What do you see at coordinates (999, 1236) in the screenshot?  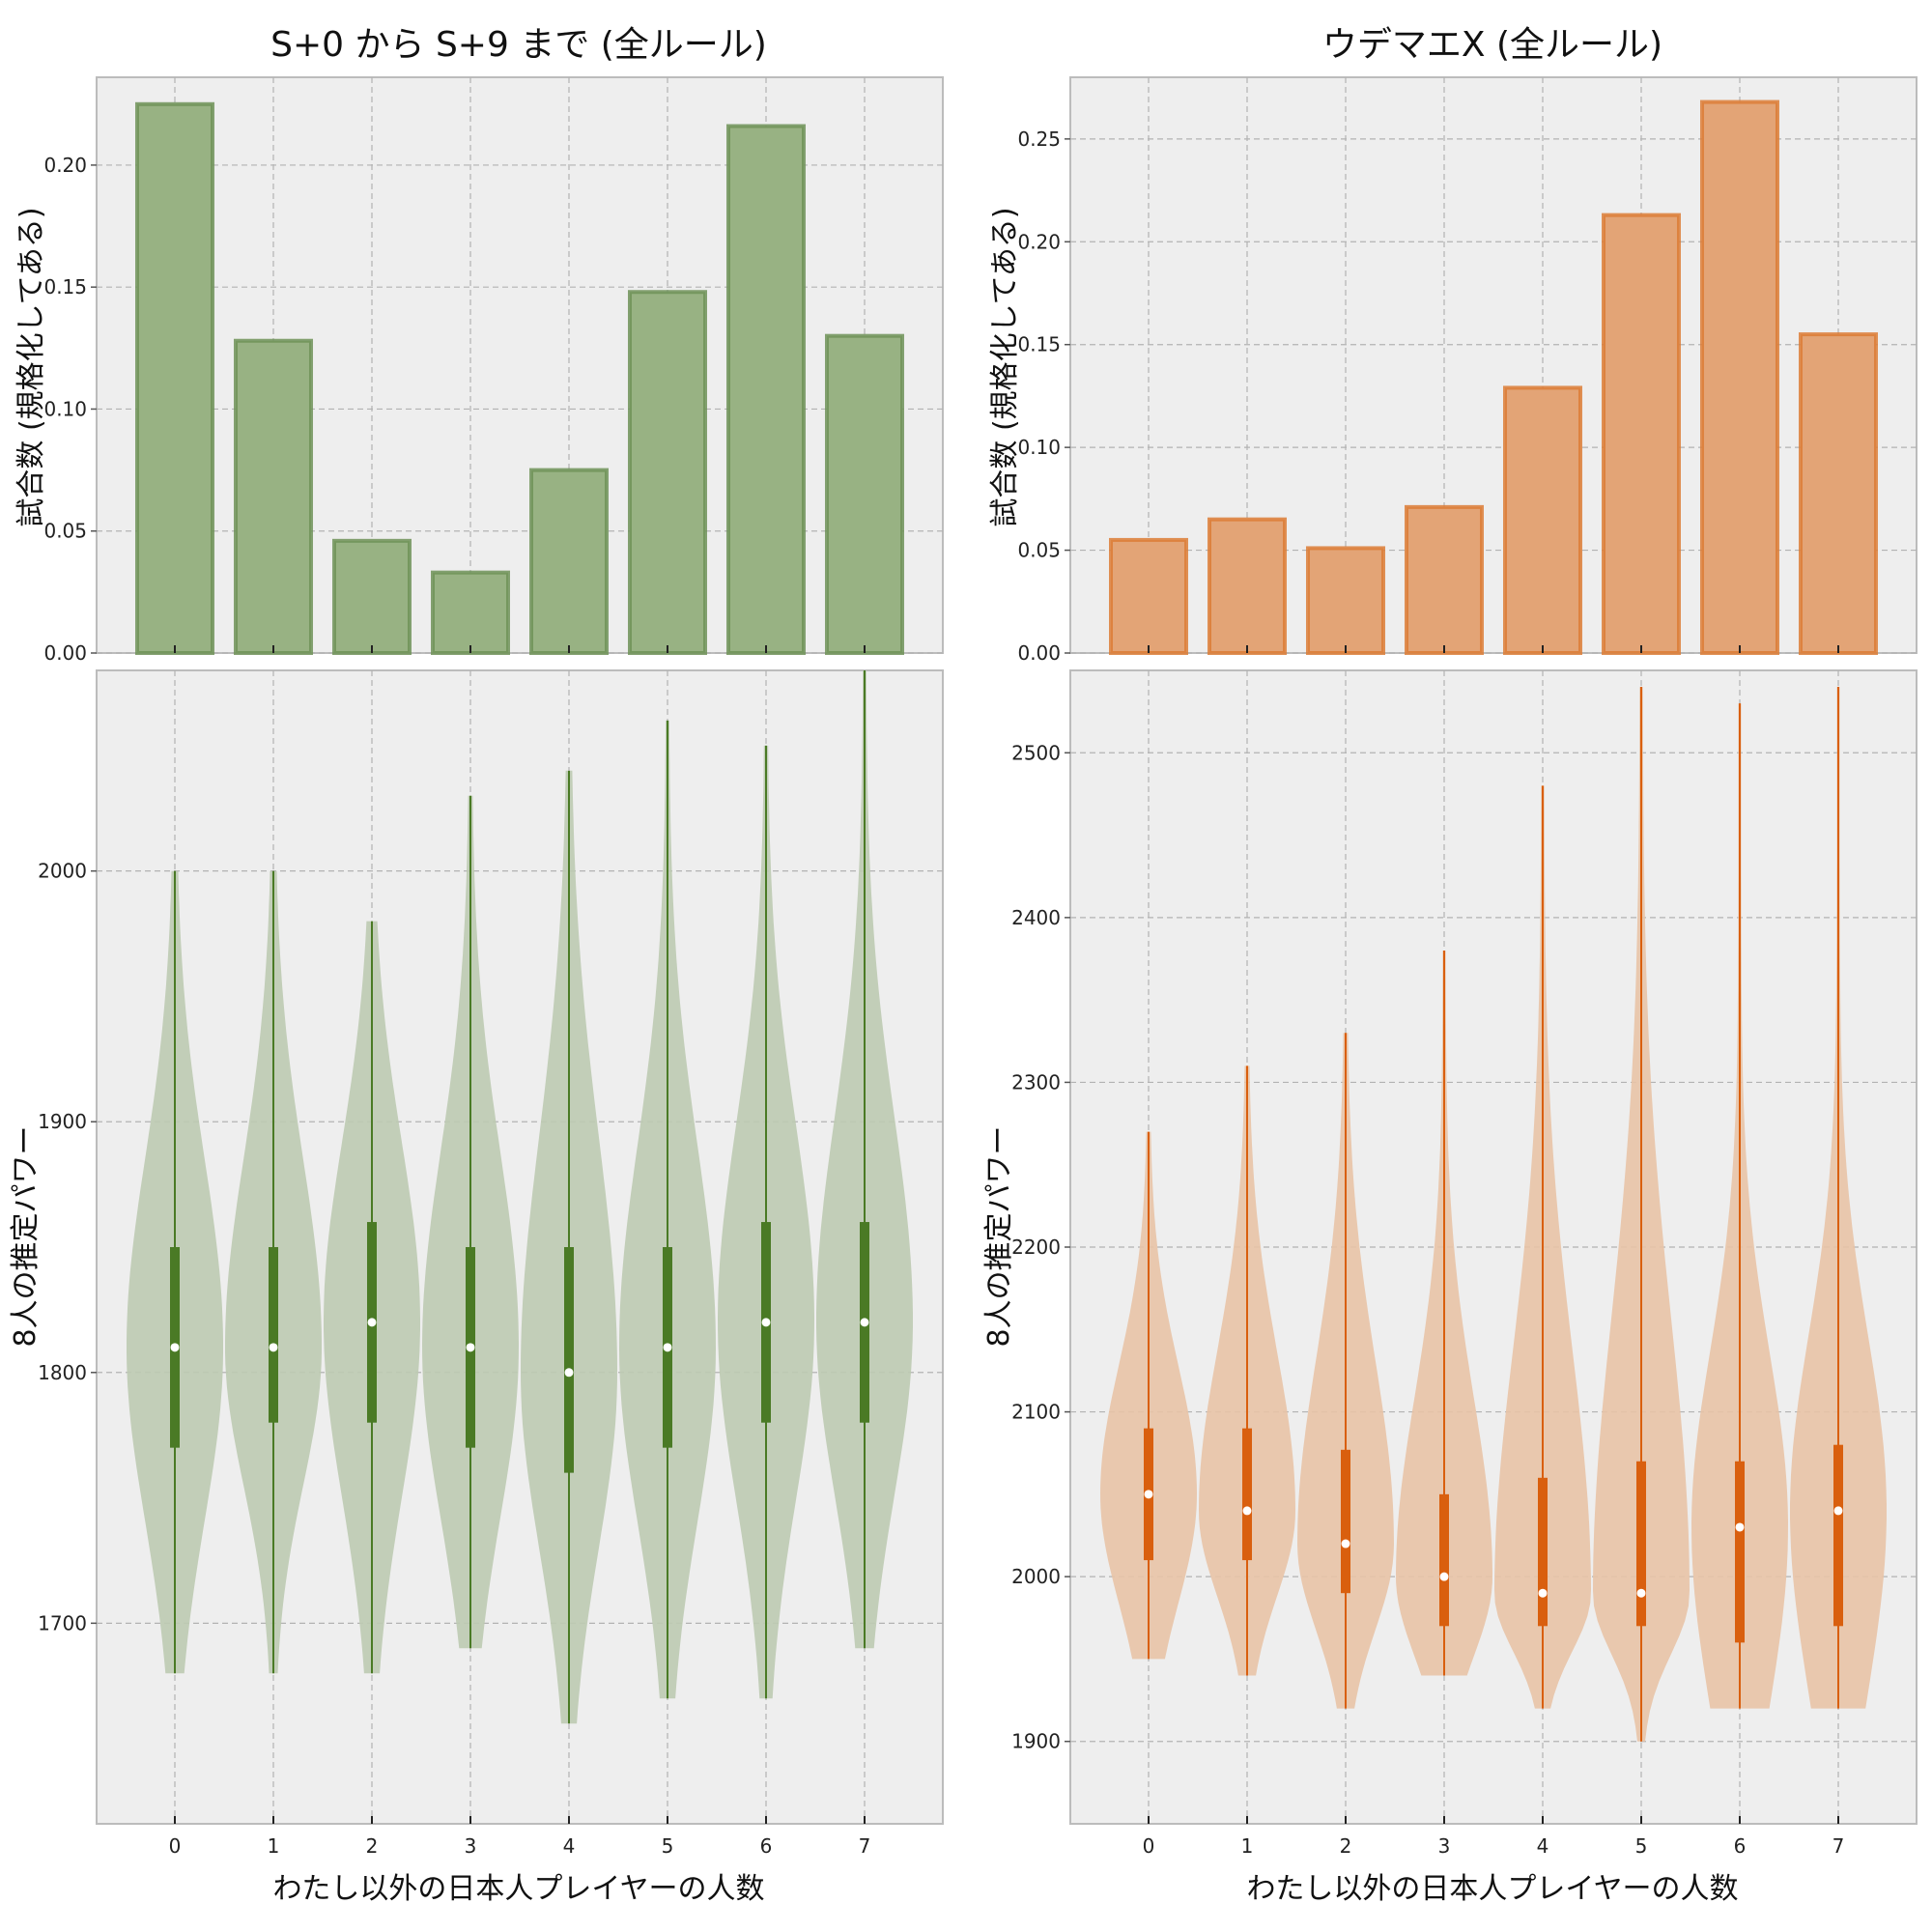 I see `ylabel-bottom-right: 8人の推定パワー` at bounding box center [999, 1236].